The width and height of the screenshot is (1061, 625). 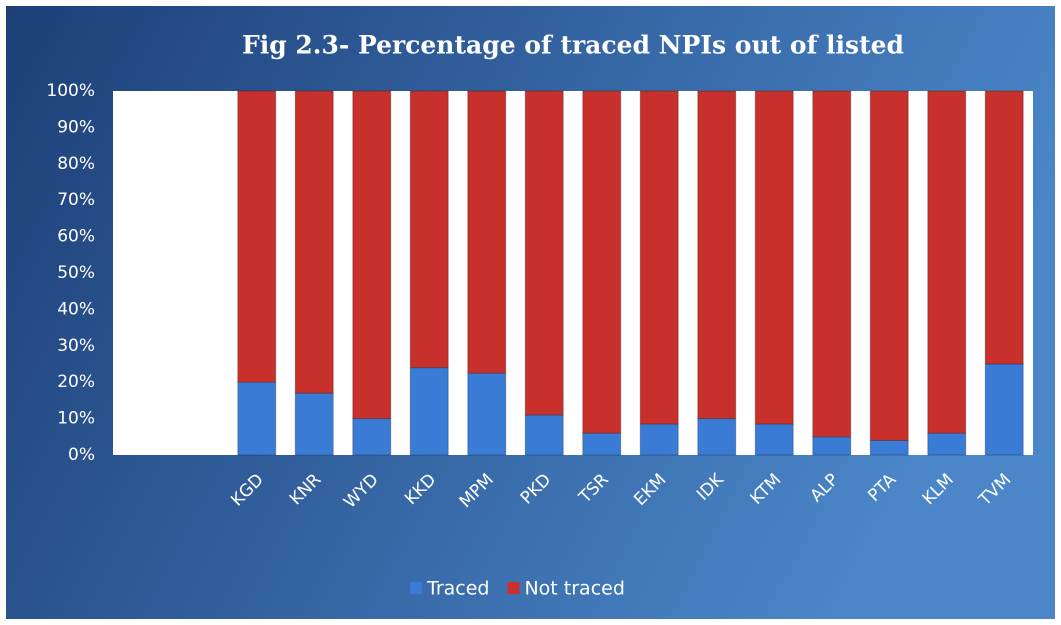 I want to click on y-tick-label: 30%, so click(x=76, y=346).